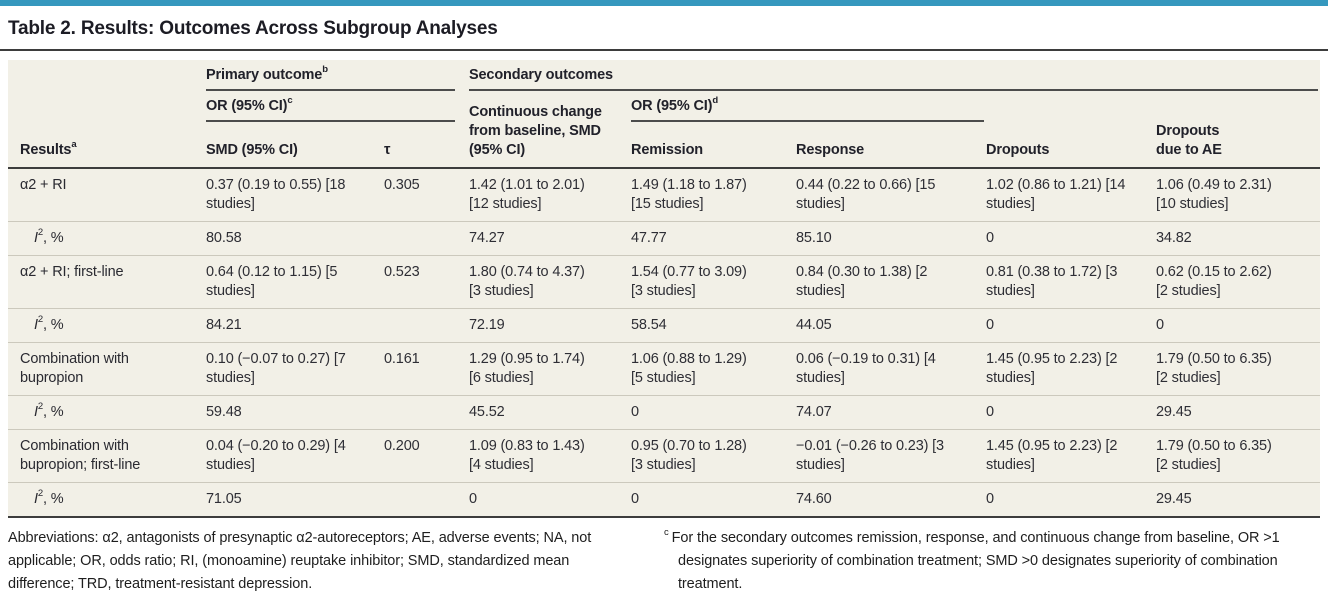 The height and width of the screenshot is (613, 1328). I want to click on header-or-ci-c-sup: c, so click(290, 101).